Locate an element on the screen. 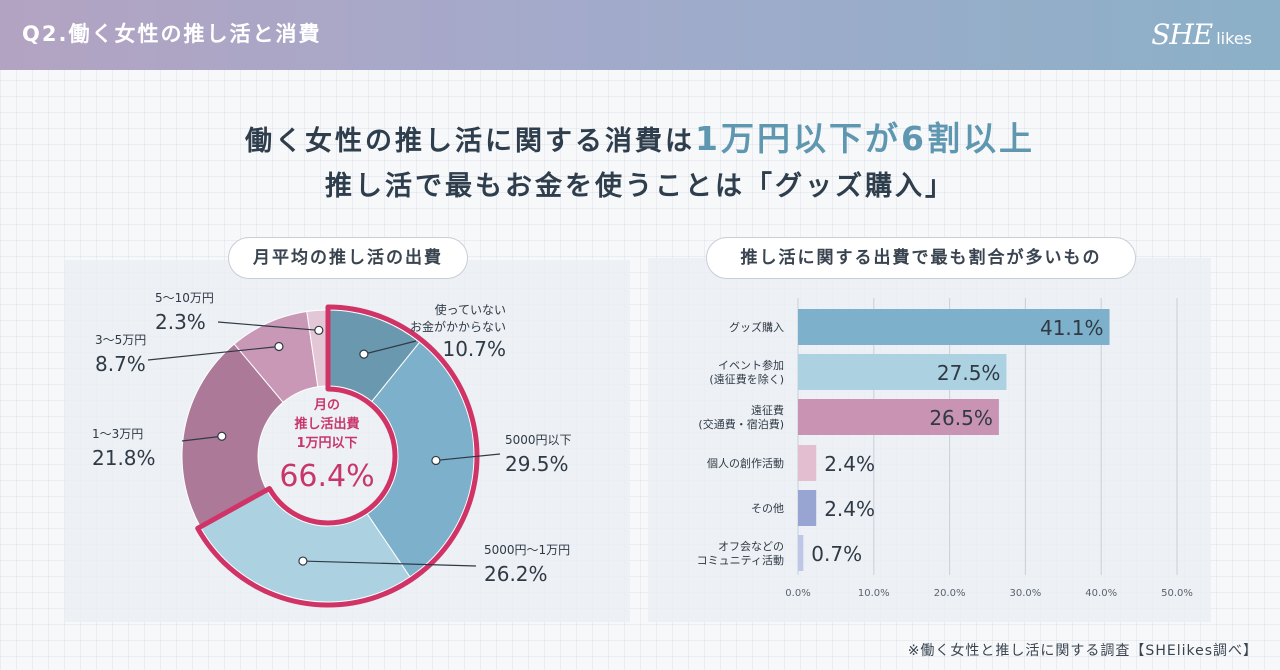  pie-label-unused-name2: お金がかからない is located at coordinates (458, 327).